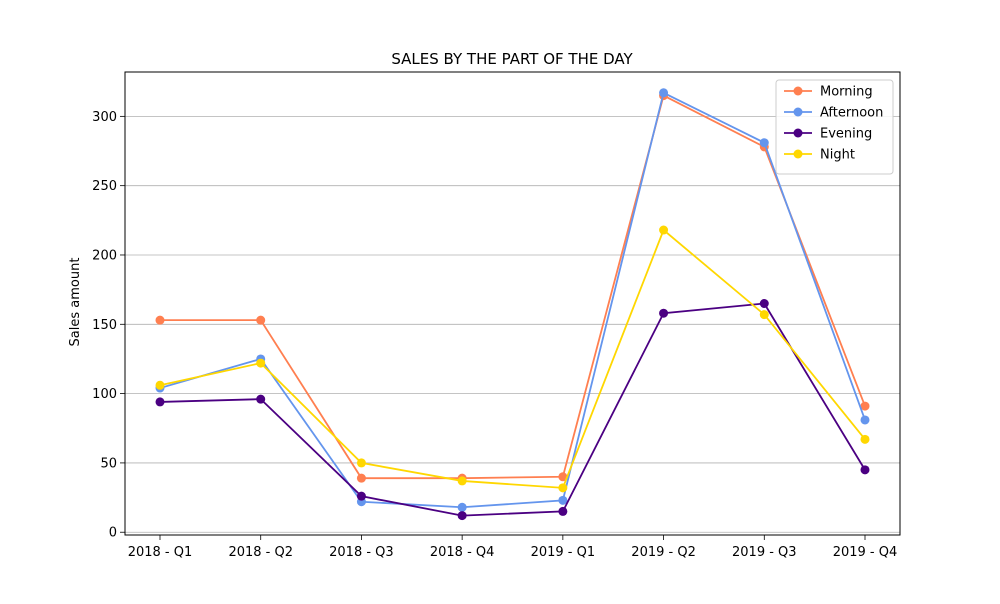 This screenshot has height=604, width=1000. I want to click on legend: Morning Afternoon Evening Night, so click(834, 127).